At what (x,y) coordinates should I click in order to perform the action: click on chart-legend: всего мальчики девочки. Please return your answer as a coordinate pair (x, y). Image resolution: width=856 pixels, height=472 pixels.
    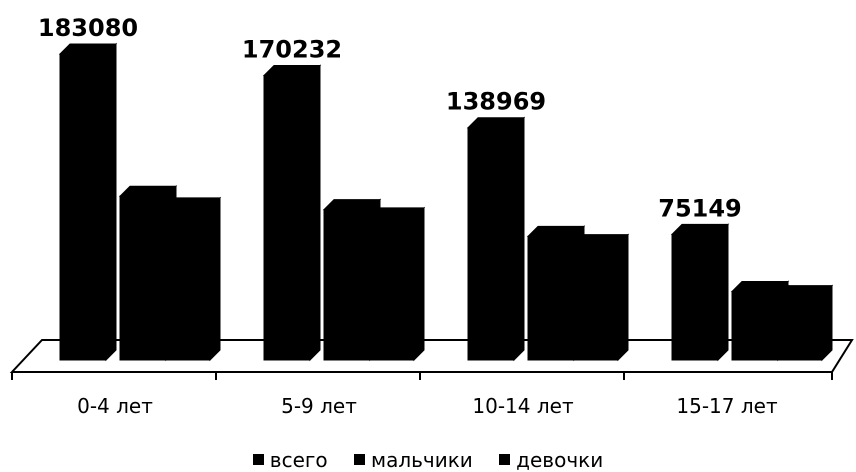
    Looking at the image, I should click on (428, 459).